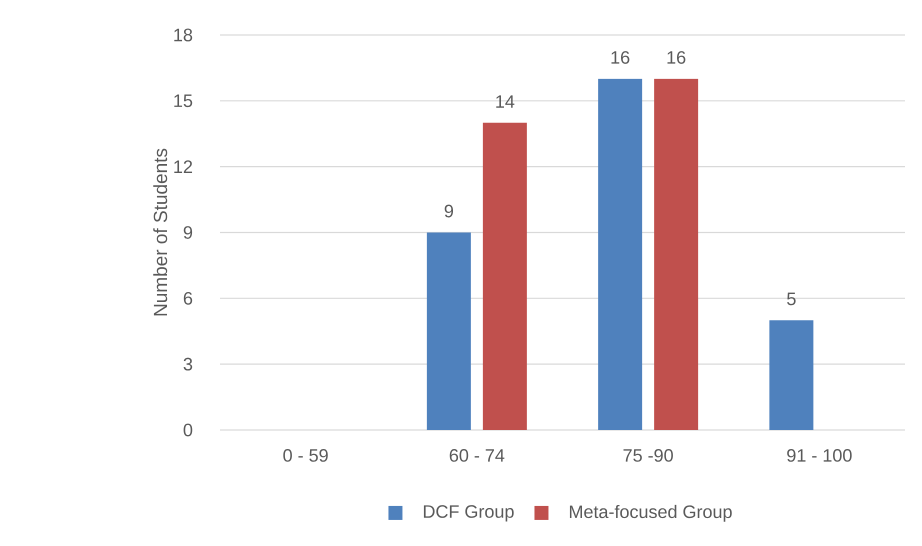 This screenshot has width=922, height=546. What do you see at coordinates (188, 430) in the screenshot?
I see `y-tick-label: 0` at bounding box center [188, 430].